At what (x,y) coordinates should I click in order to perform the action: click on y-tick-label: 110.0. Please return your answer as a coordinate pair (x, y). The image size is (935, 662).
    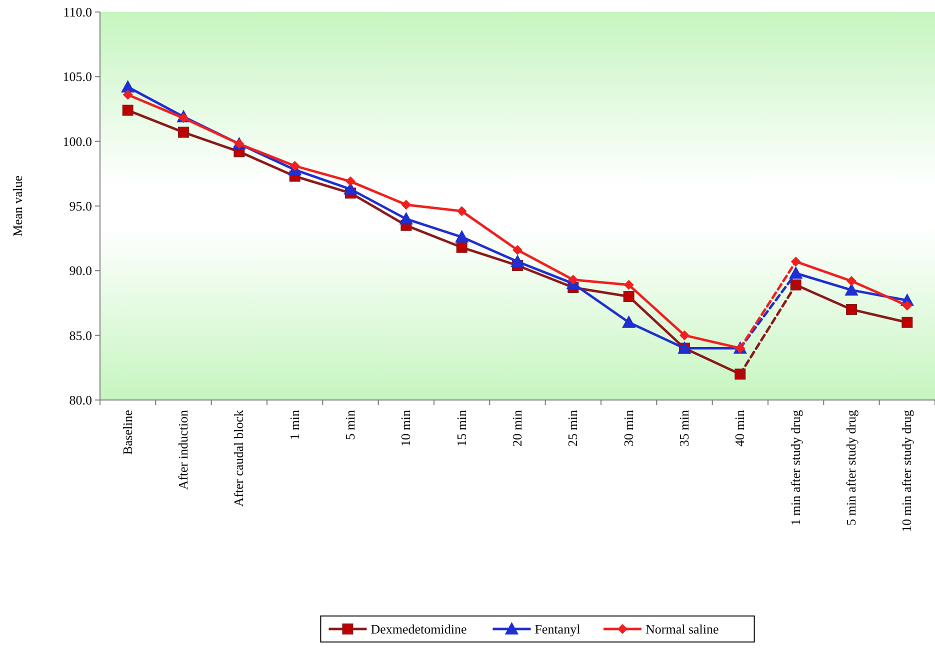
    Looking at the image, I should click on (77, 12).